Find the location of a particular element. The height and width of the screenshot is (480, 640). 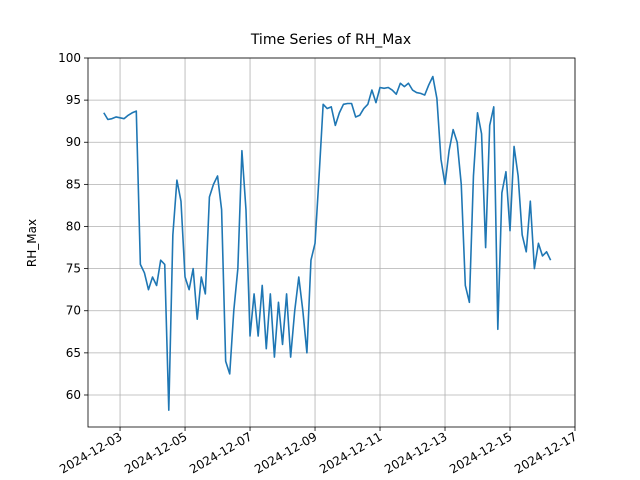

x-tick-label: 2024-12-09 is located at coordinates (285, 452).